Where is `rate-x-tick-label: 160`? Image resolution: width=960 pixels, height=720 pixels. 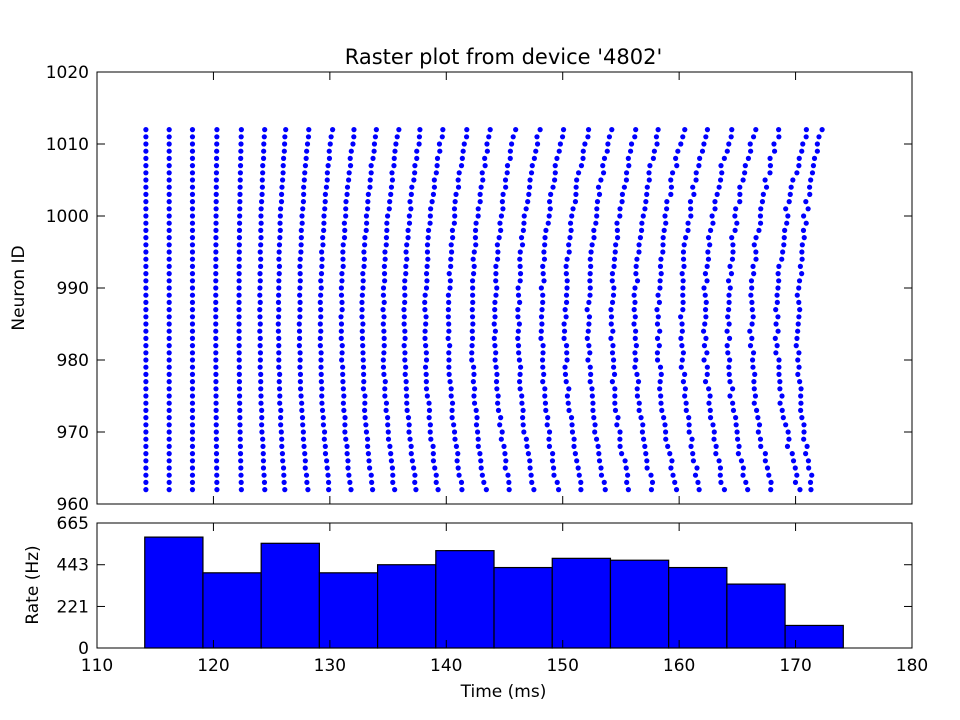
rate-x-tick-label: 160 is located at coordinates (679, 666).